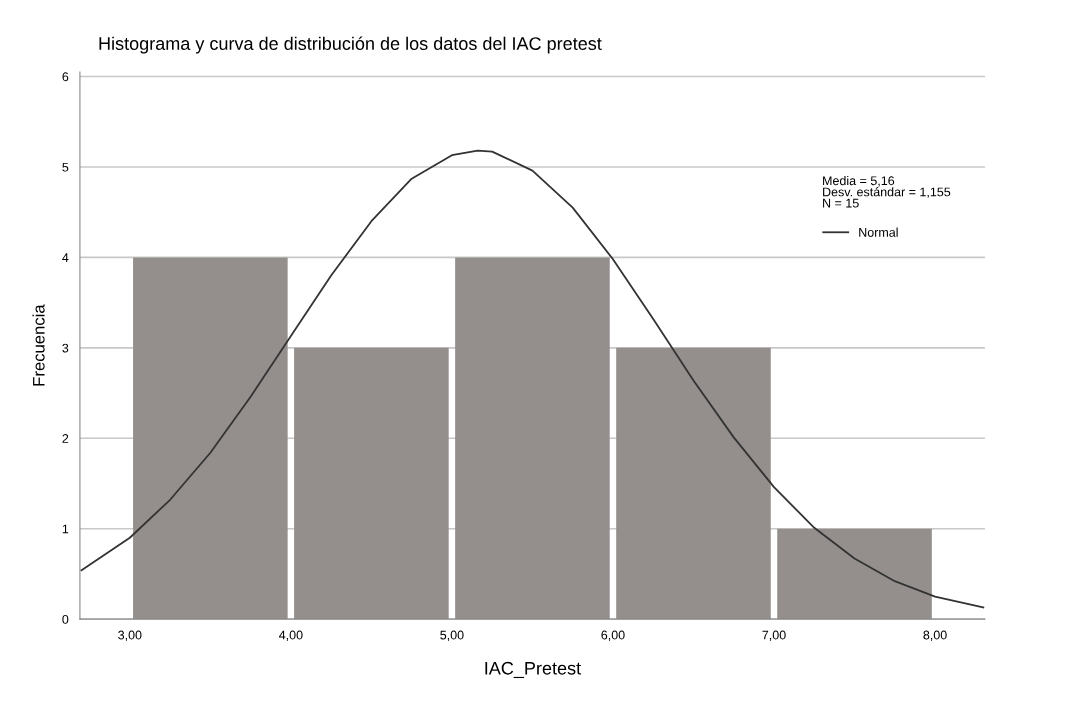 This screenshot has height=706, width=1080. What do you see at coordinates (65, 619) in the screenshot?
I see `y-tick-label: 0` at bounding box center [65, 619].